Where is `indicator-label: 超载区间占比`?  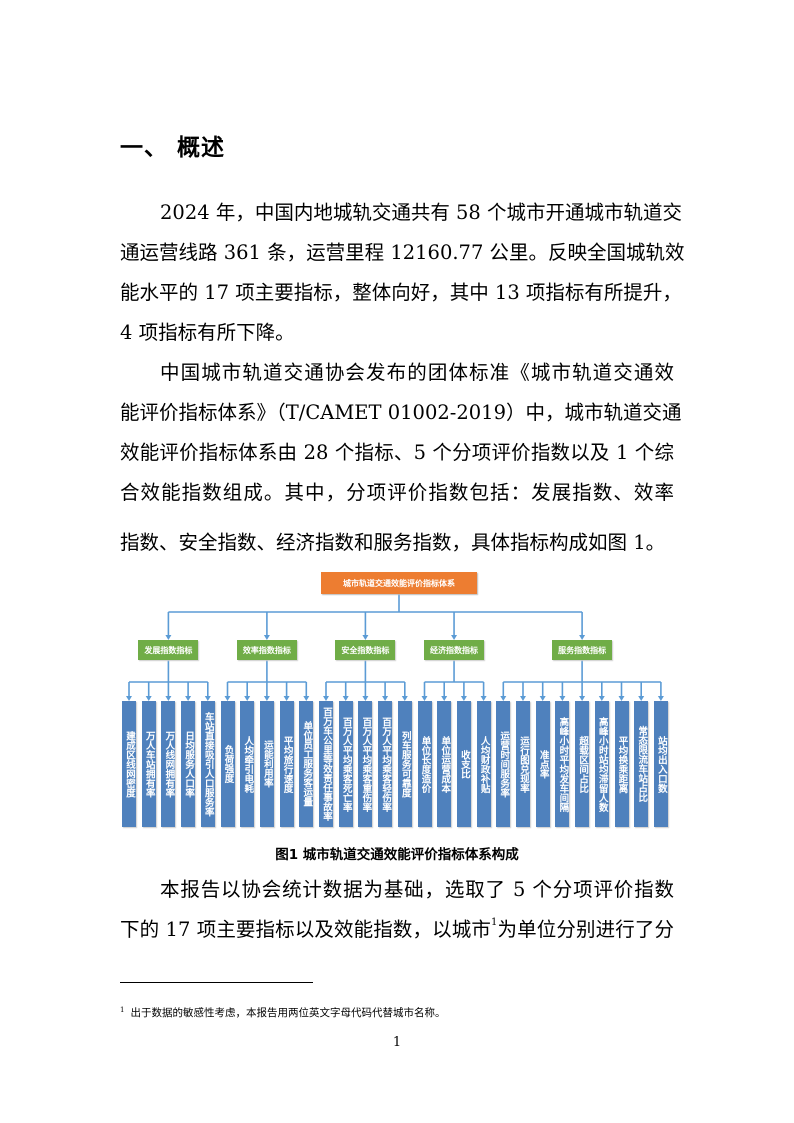
indicator-label: 超载区间占比 is located at coordinates (583, 764).